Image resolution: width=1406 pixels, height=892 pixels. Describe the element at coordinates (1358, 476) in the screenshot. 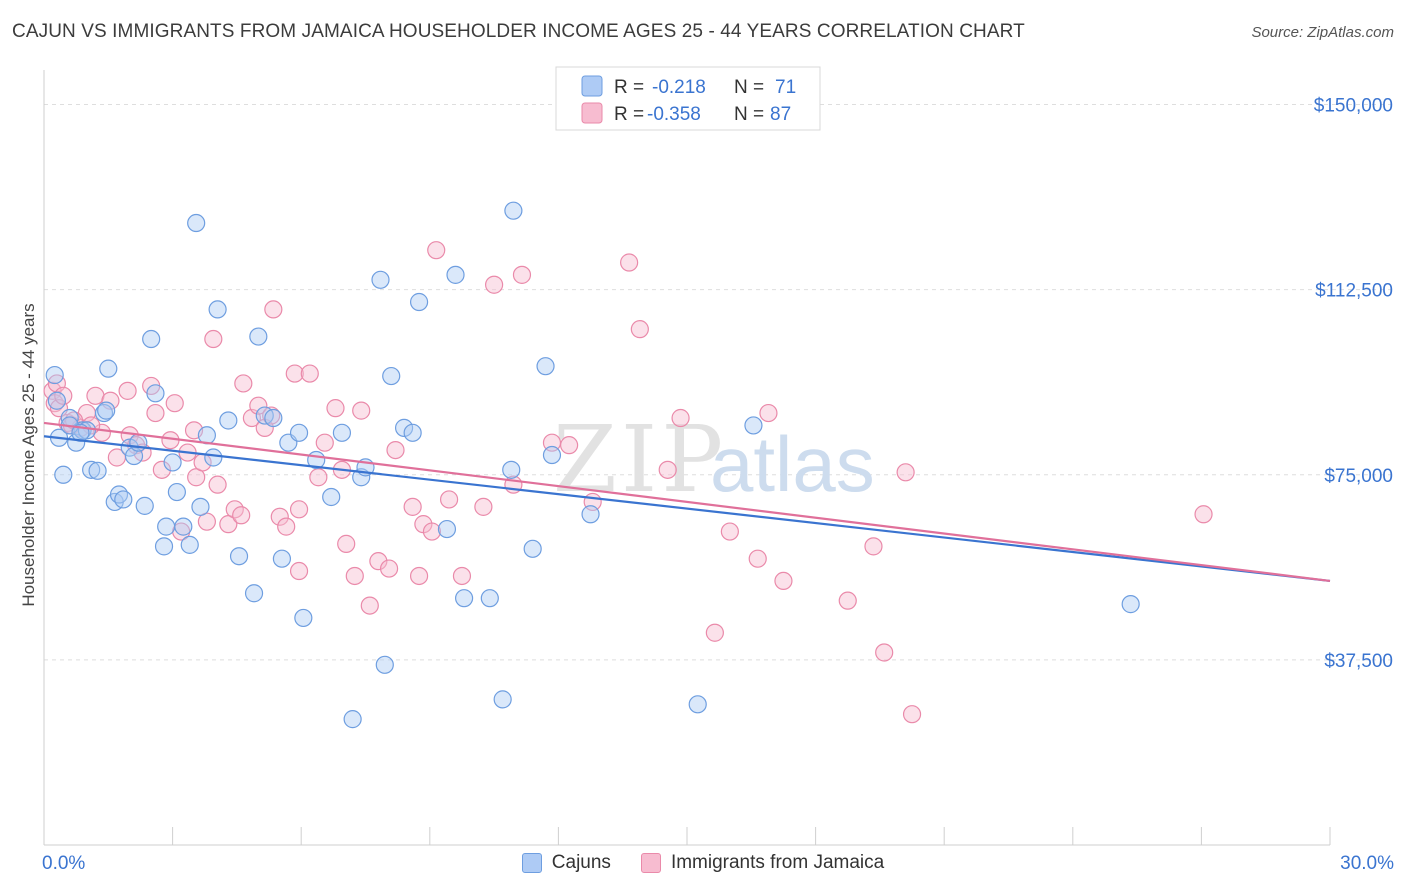

I see `y-tick-label: $75,000` at that location.